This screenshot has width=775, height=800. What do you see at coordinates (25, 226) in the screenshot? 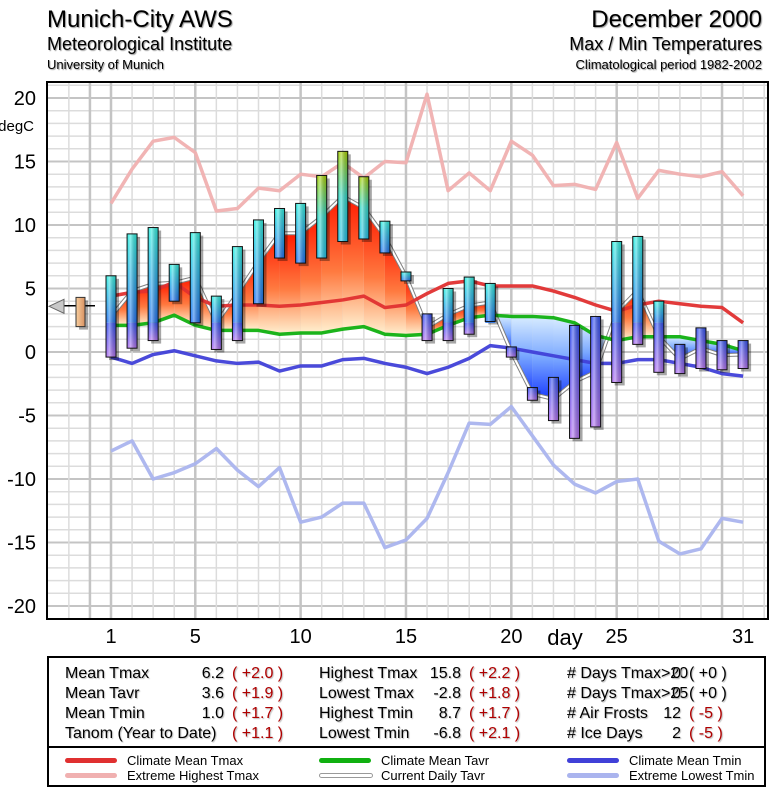
I see `y-tick-label: 10` at bounding box center [25, 226].